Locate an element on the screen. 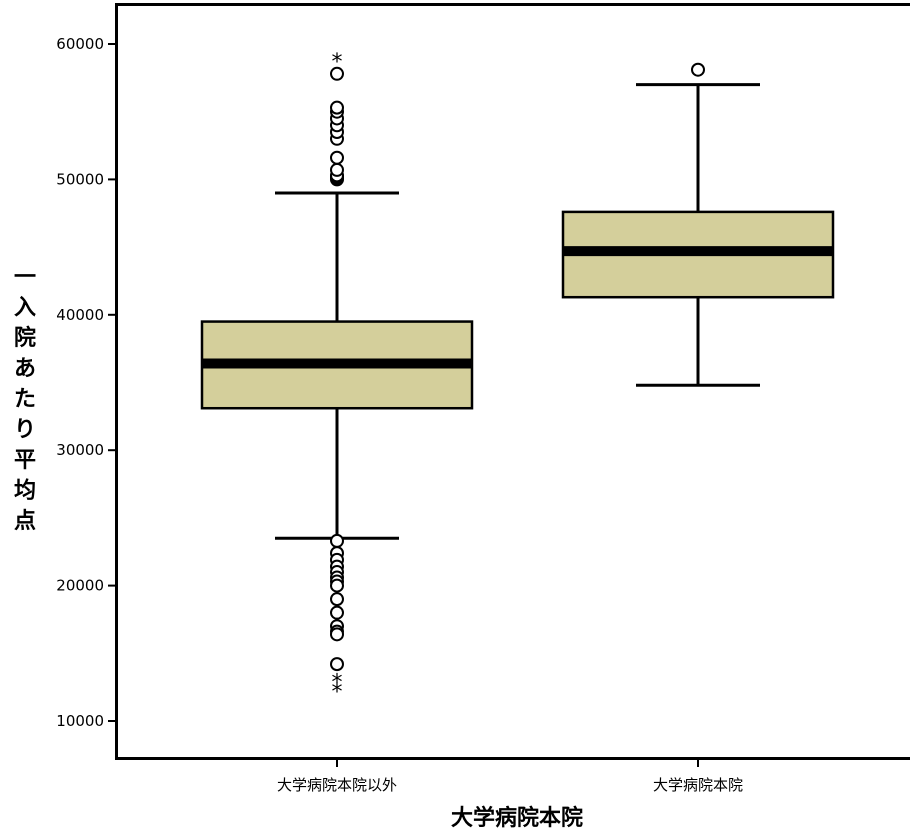 This screenshot has height=834, width=910. y-axis-title-char: 点 is located at coordinates (25, 521).